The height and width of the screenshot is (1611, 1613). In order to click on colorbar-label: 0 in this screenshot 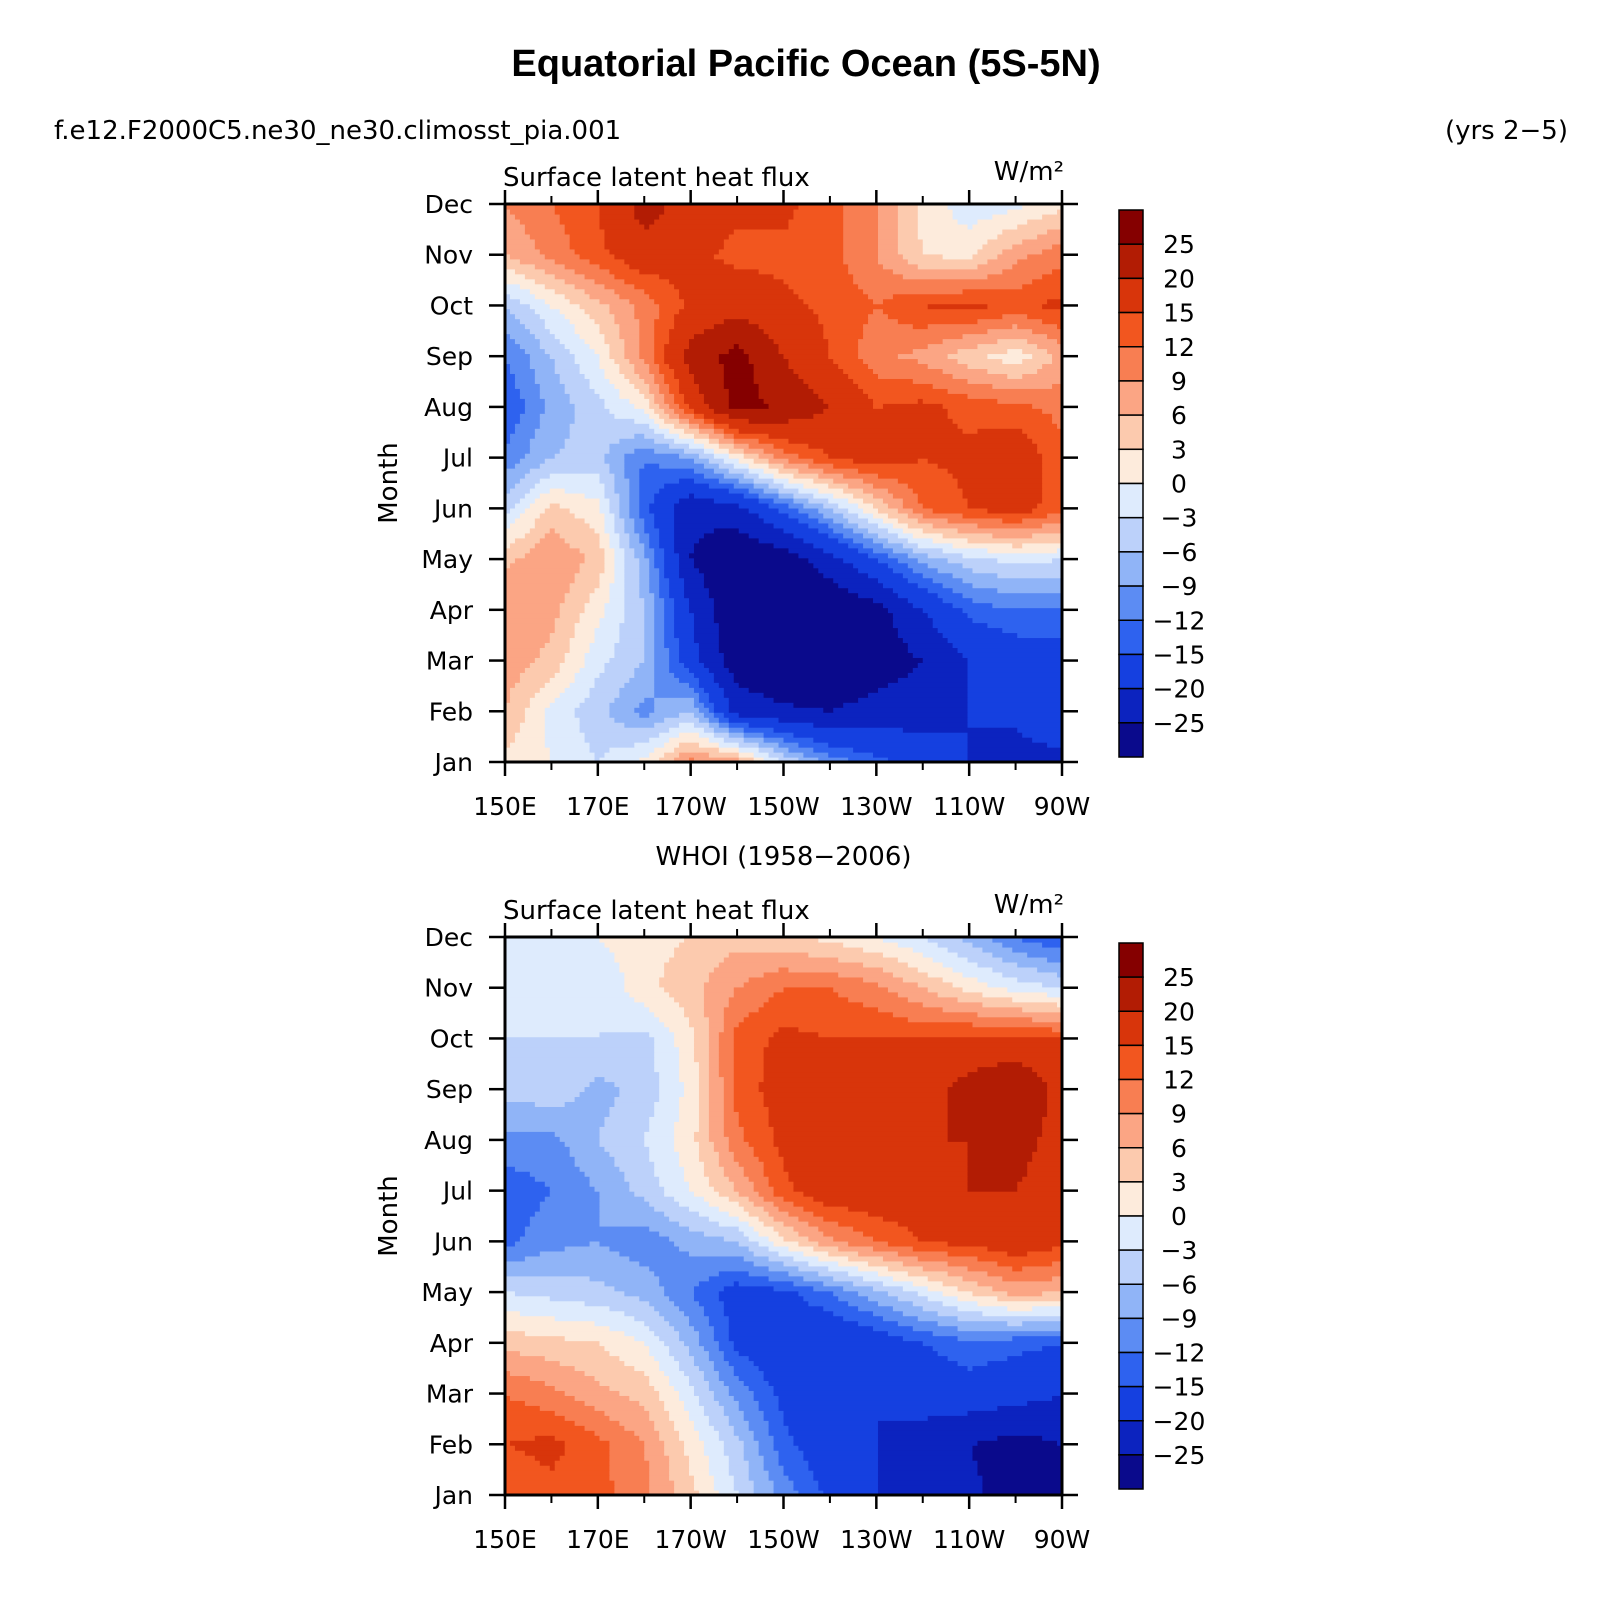, I will do `click(1179, 1216)`.